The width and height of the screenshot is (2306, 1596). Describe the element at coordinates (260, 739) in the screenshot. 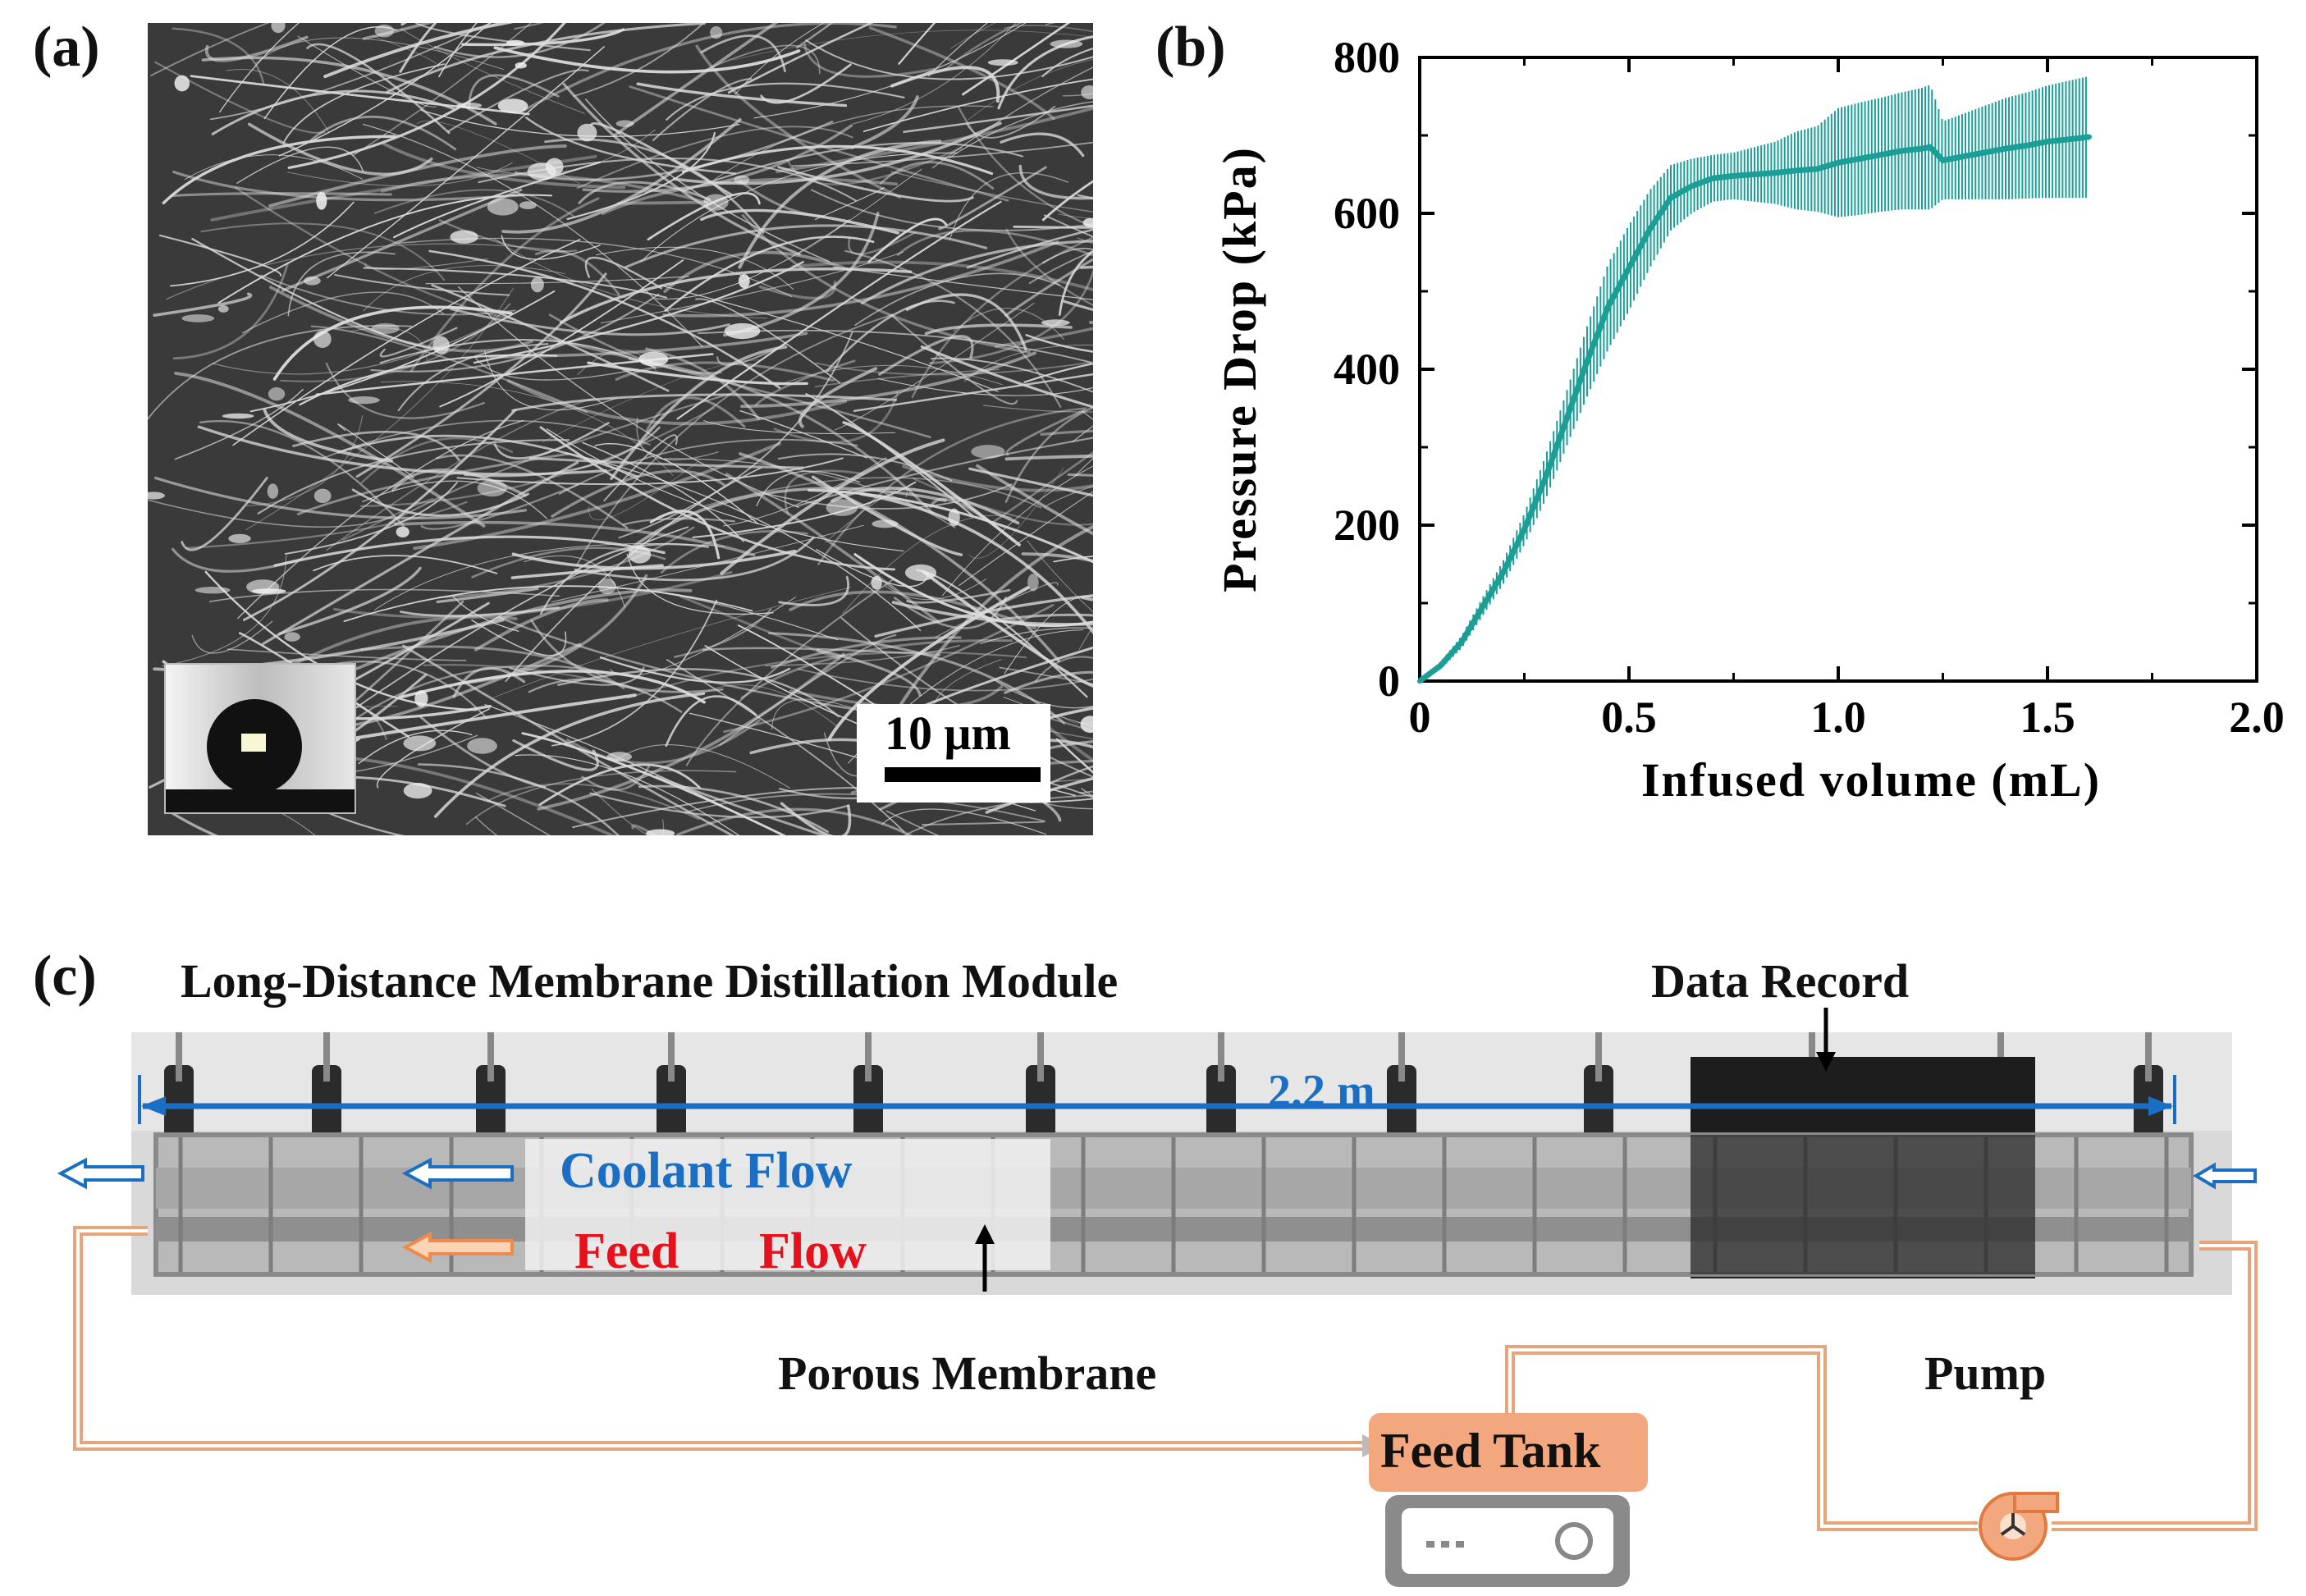

I see `contact-angle-inset` at that location.